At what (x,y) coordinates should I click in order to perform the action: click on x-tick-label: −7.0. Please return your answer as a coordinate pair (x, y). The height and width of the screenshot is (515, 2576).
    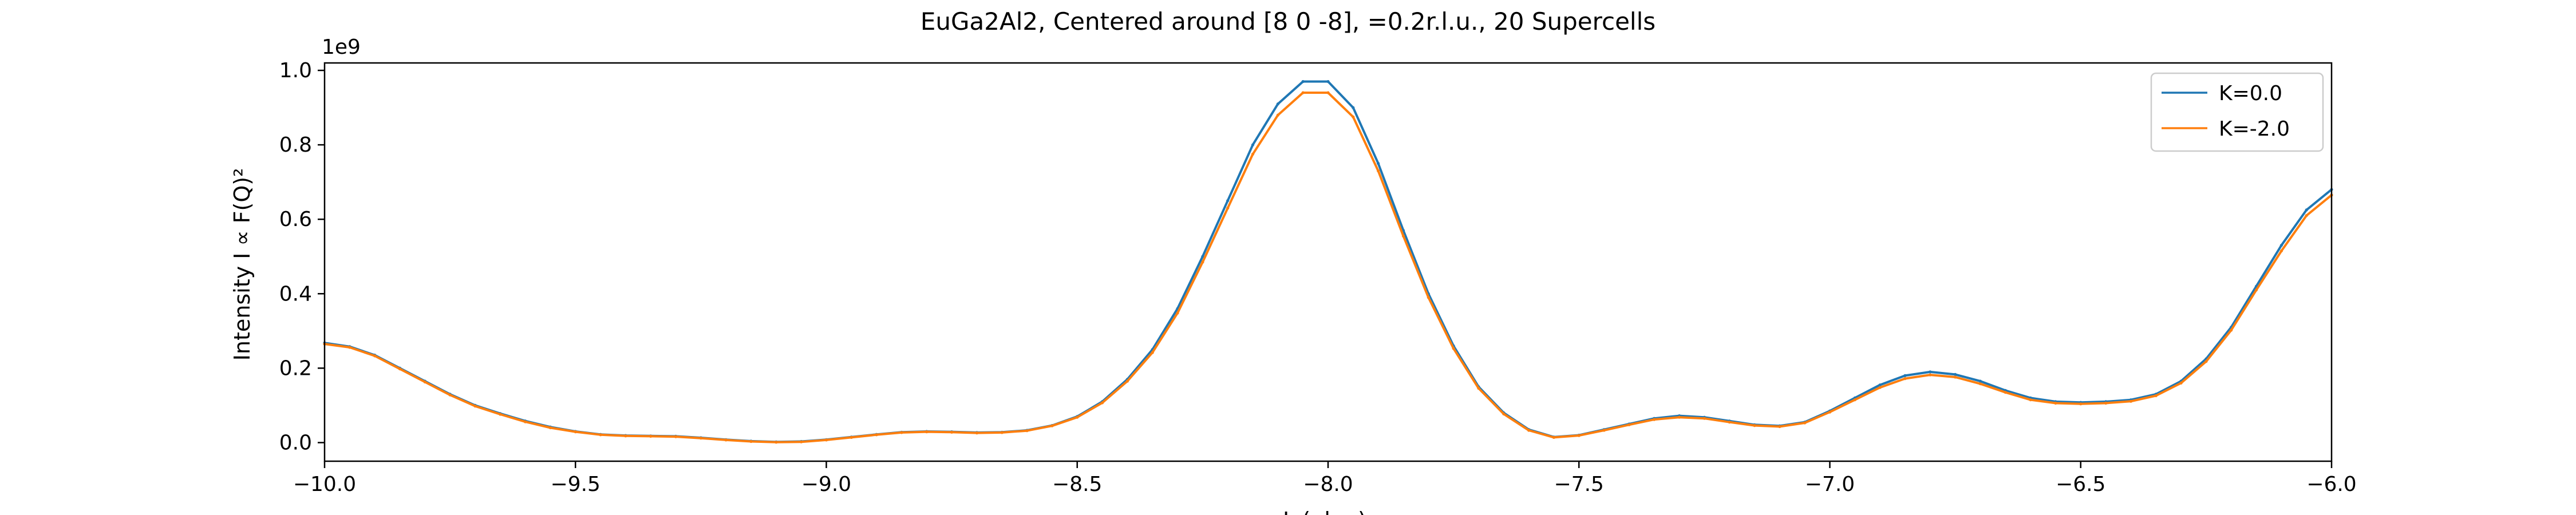
    Looking at the image, I should click on (1830, 484).